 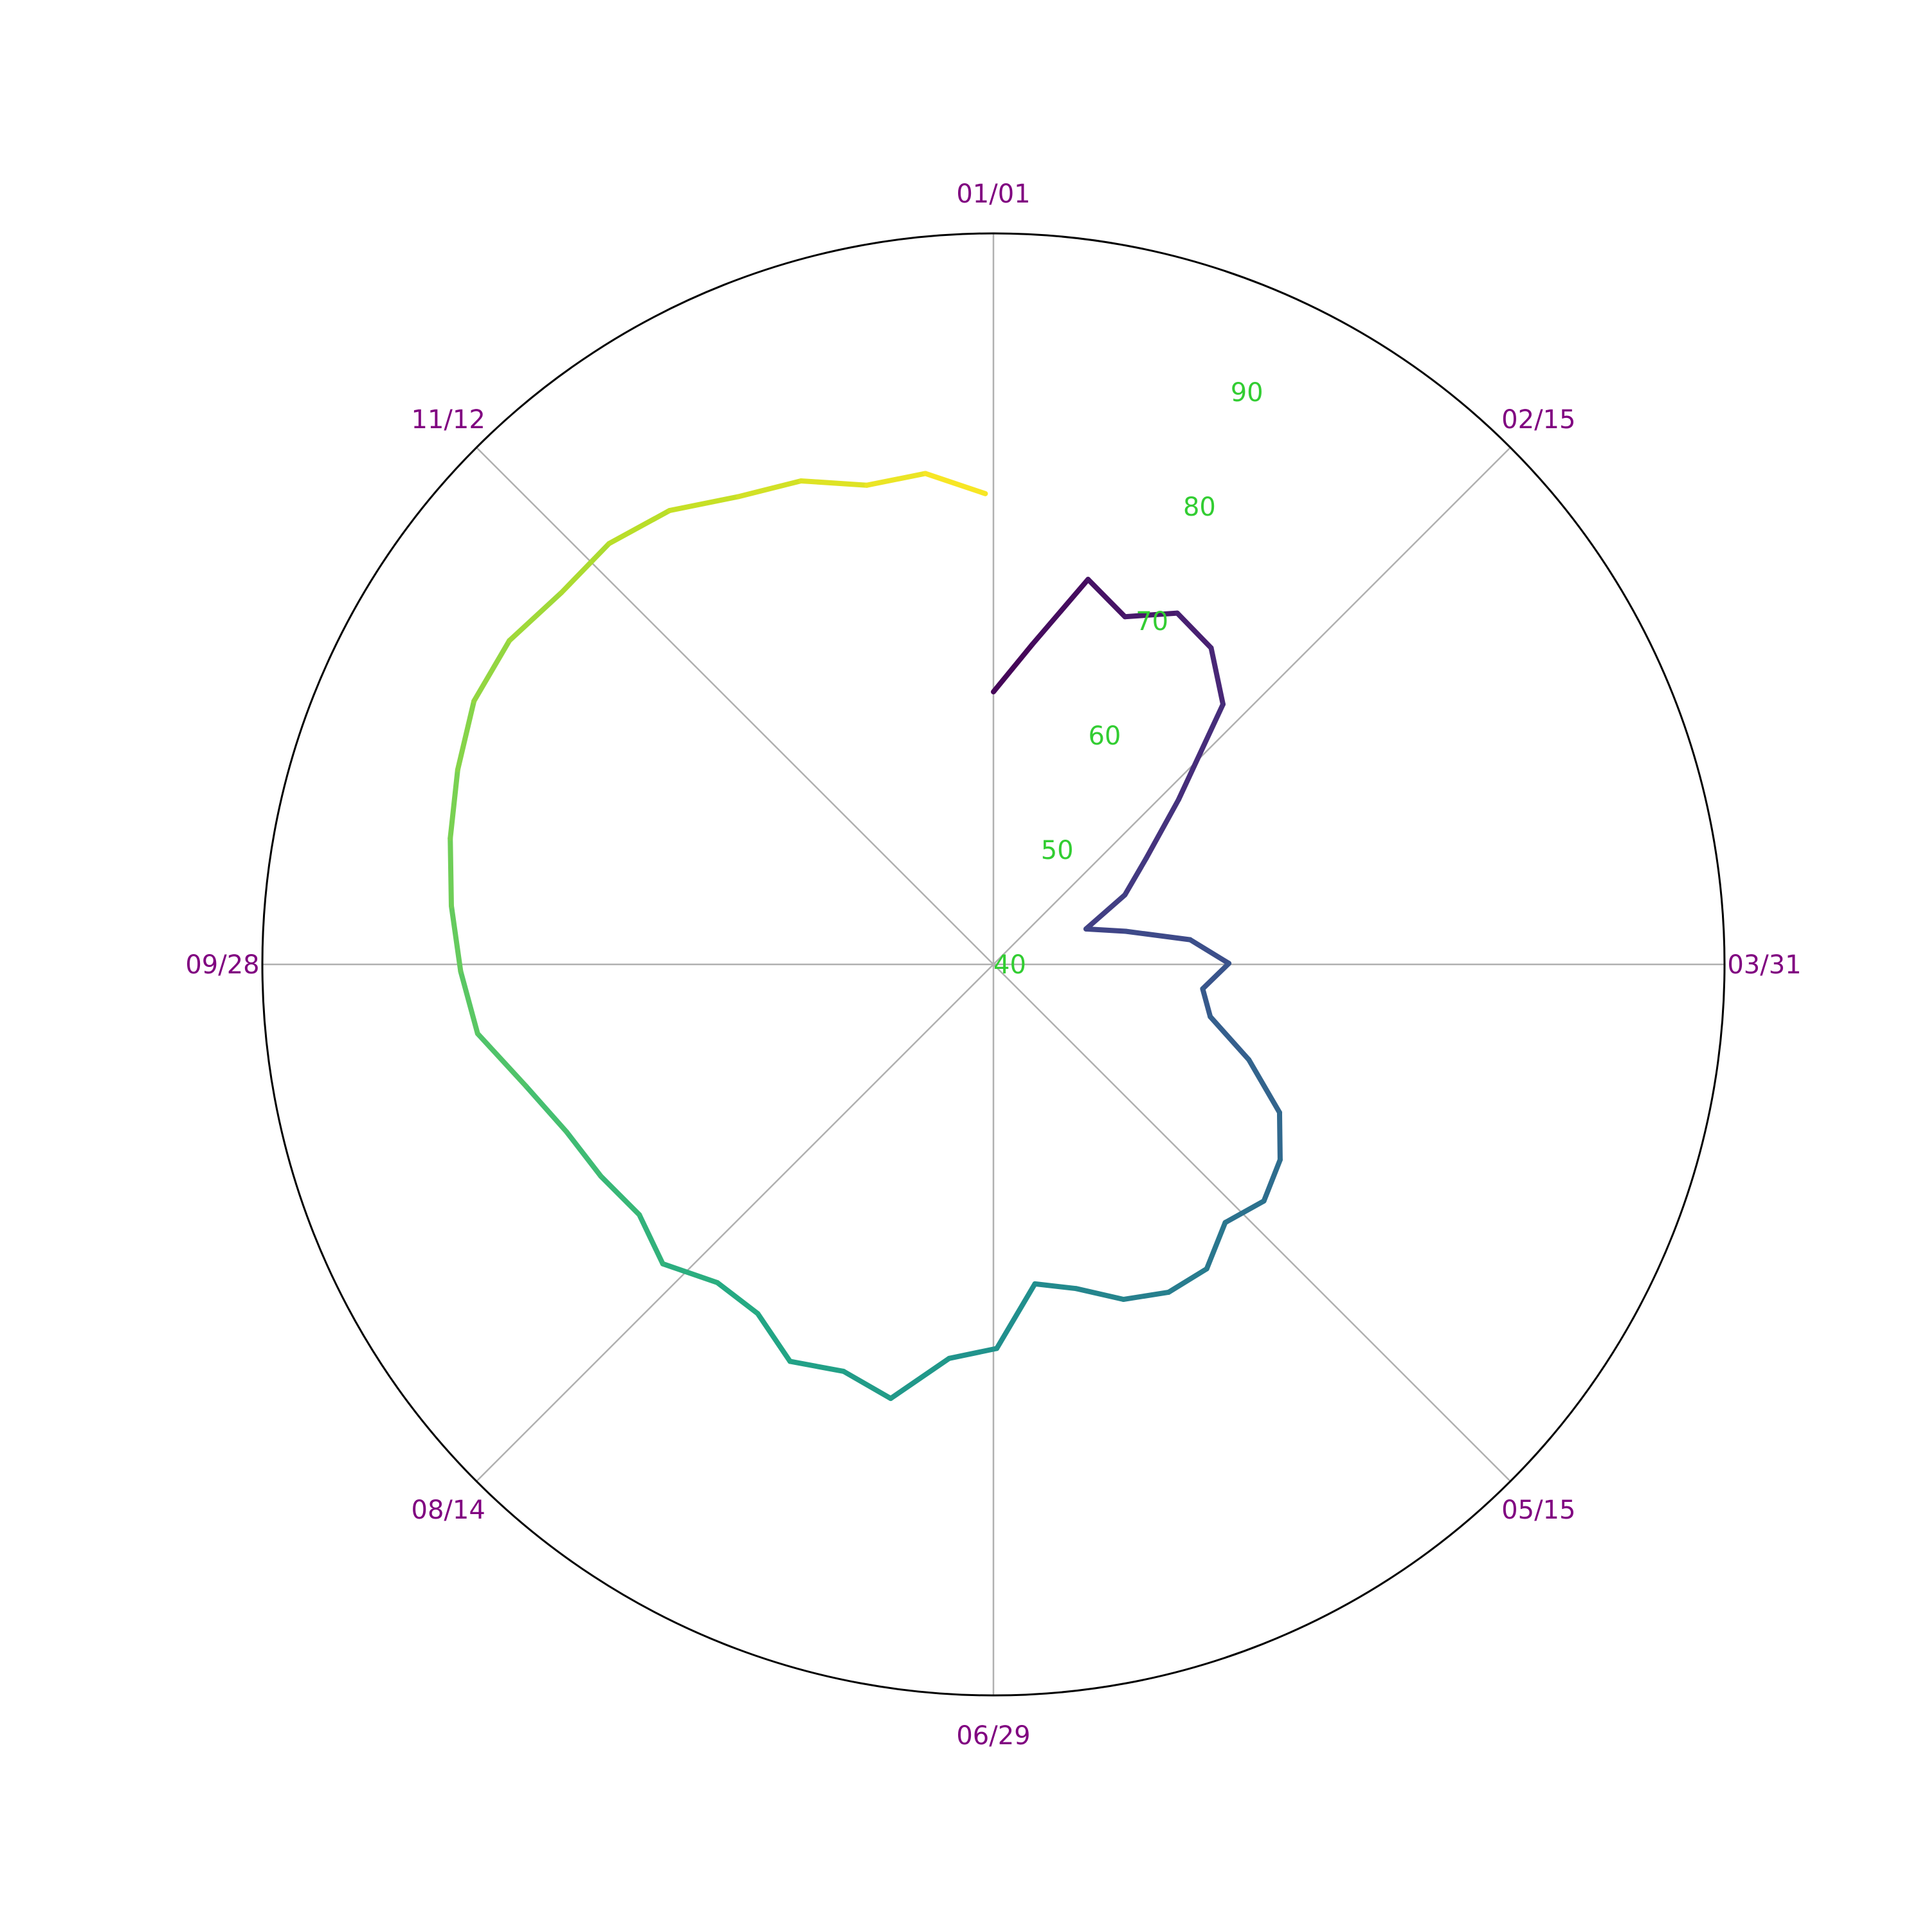 What do you see at coordinates (448, 420) in the screenshot?
I see `angle-tick-label-11-12: 11/12` at bounding box center [448, 420].